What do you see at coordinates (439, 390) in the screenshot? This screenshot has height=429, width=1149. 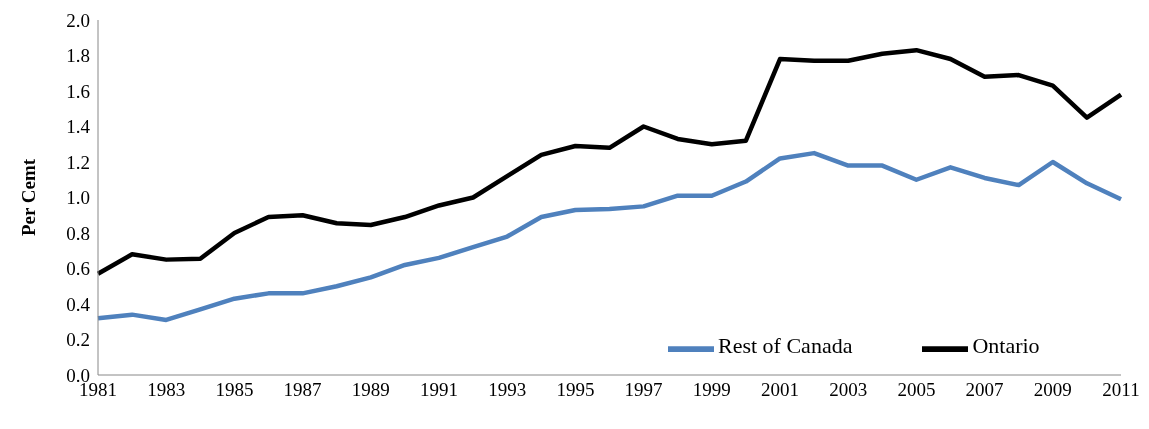 I see `x-tick-label: 1991` at bounding box center [439, 390].